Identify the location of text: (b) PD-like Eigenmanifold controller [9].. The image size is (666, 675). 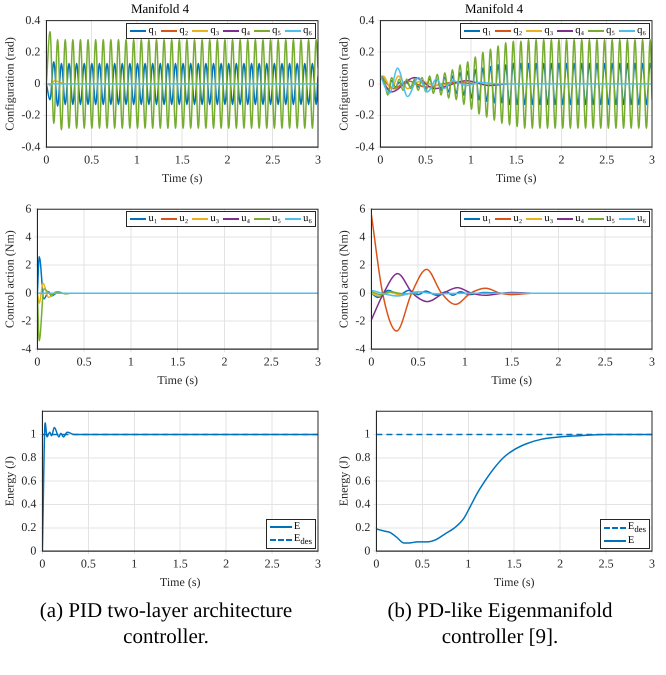
(500, 623).